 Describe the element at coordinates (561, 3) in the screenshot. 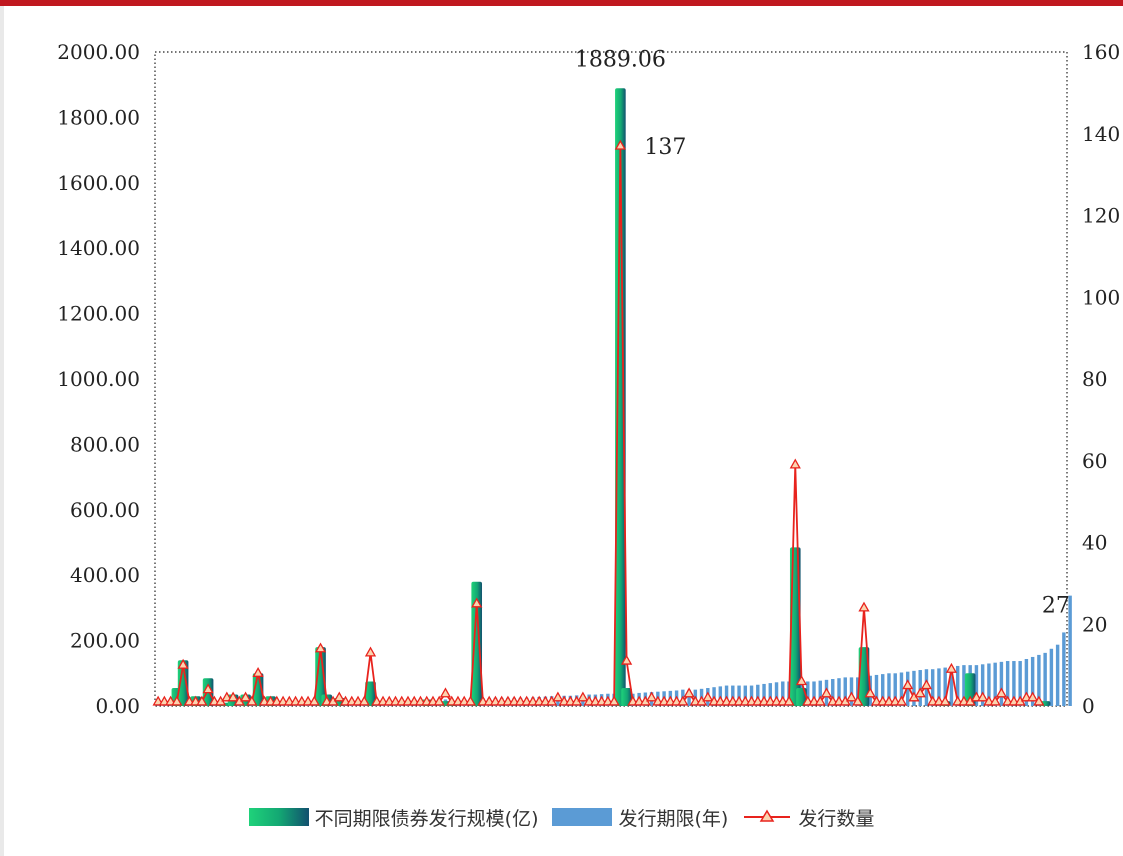

I see `top-accent-bar` at that location.